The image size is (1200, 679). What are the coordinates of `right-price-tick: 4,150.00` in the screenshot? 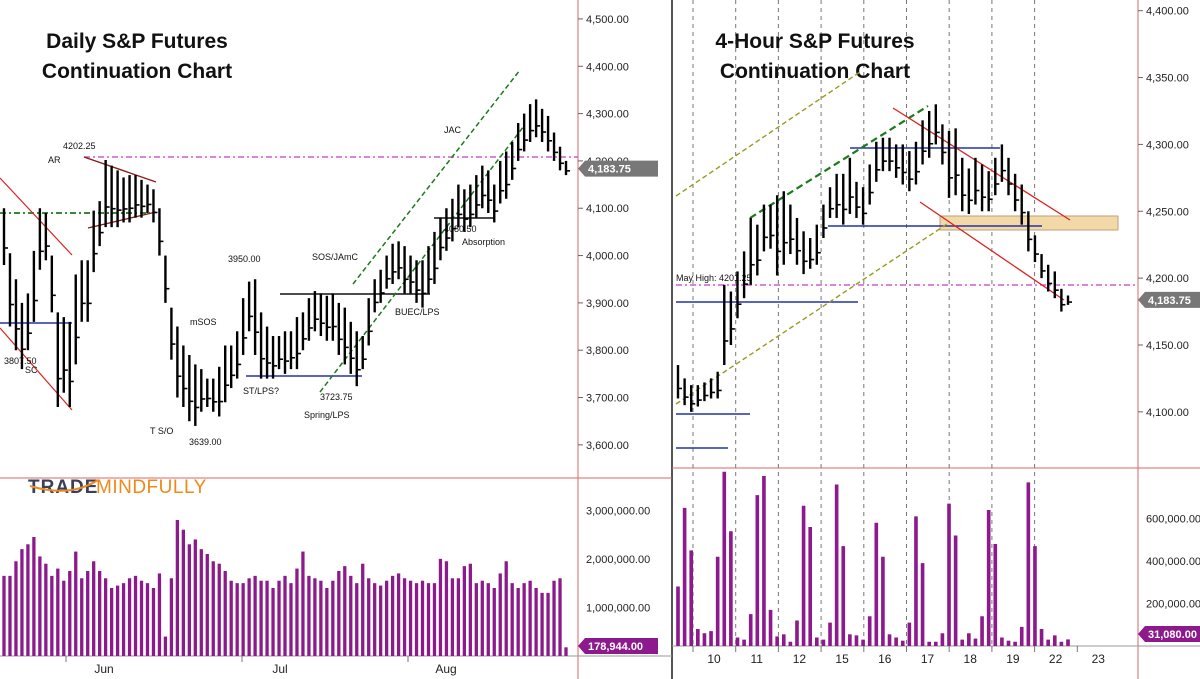 It's located at (1167, 346).